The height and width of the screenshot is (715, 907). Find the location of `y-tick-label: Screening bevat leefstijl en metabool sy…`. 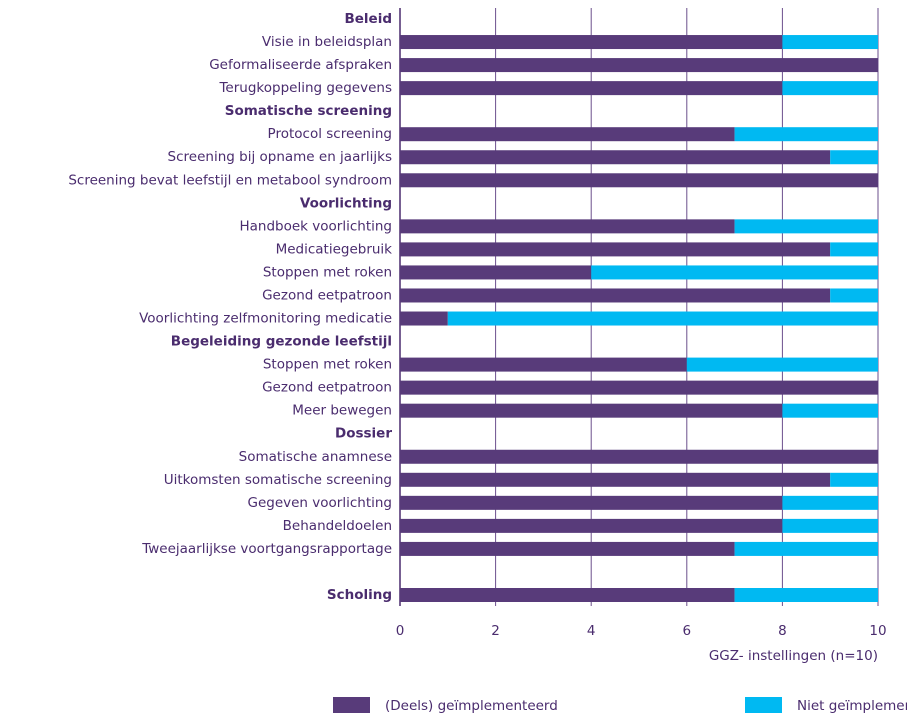

y-tick-label: Screening bevat leefstijl en metabool sy… is located at coordinates (230, 180).